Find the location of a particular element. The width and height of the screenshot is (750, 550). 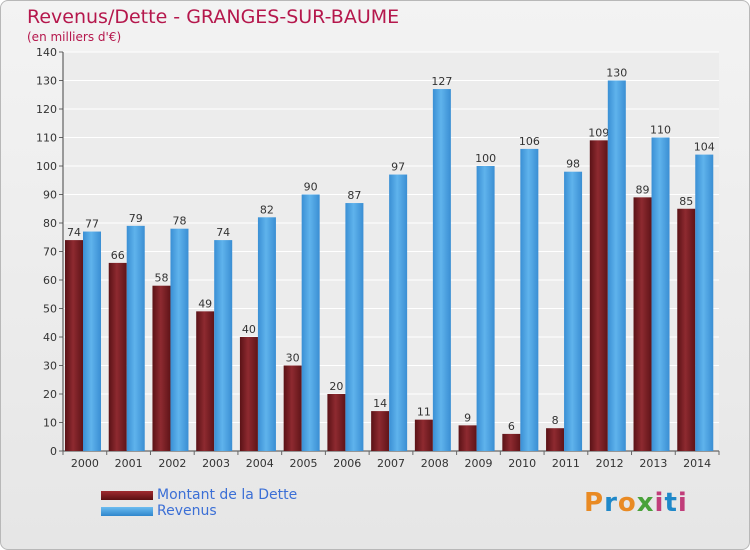

data-label-dette: 89 is located at coordinates (643, 189).